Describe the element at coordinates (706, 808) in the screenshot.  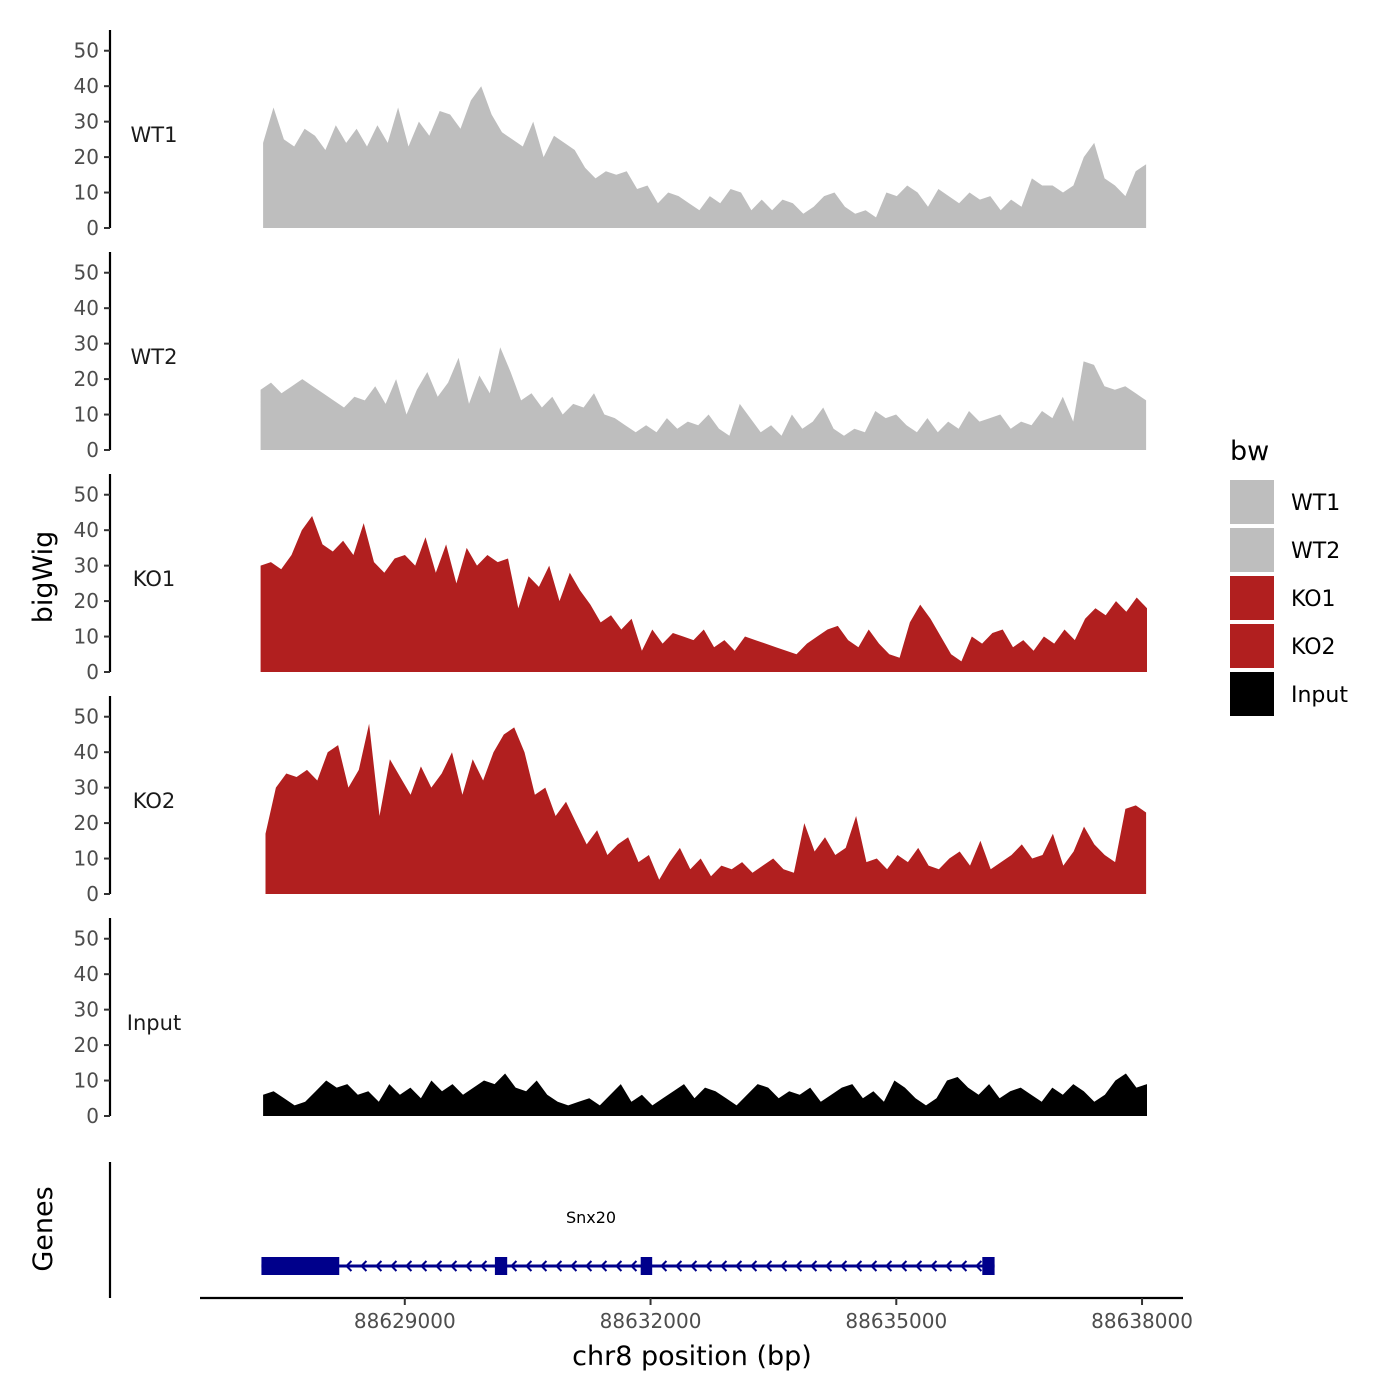
I see `coverage-area-ko2` at that location.